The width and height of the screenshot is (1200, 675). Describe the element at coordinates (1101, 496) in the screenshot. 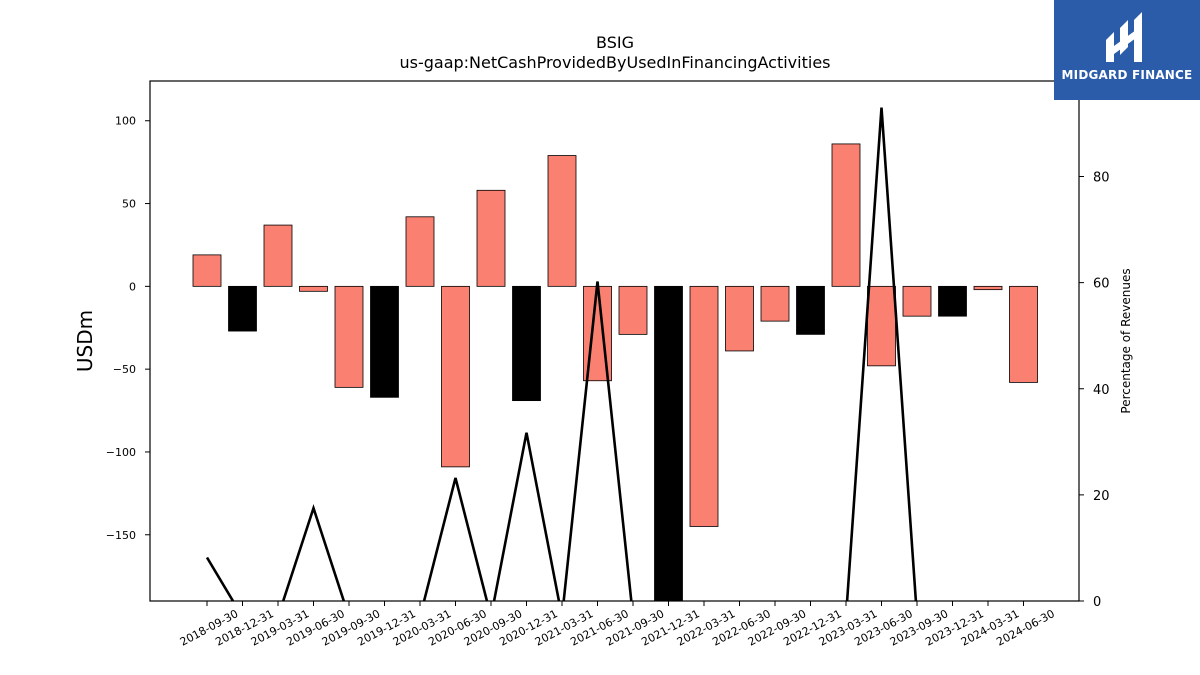

I see `y2-tick-label: 20` at that location.